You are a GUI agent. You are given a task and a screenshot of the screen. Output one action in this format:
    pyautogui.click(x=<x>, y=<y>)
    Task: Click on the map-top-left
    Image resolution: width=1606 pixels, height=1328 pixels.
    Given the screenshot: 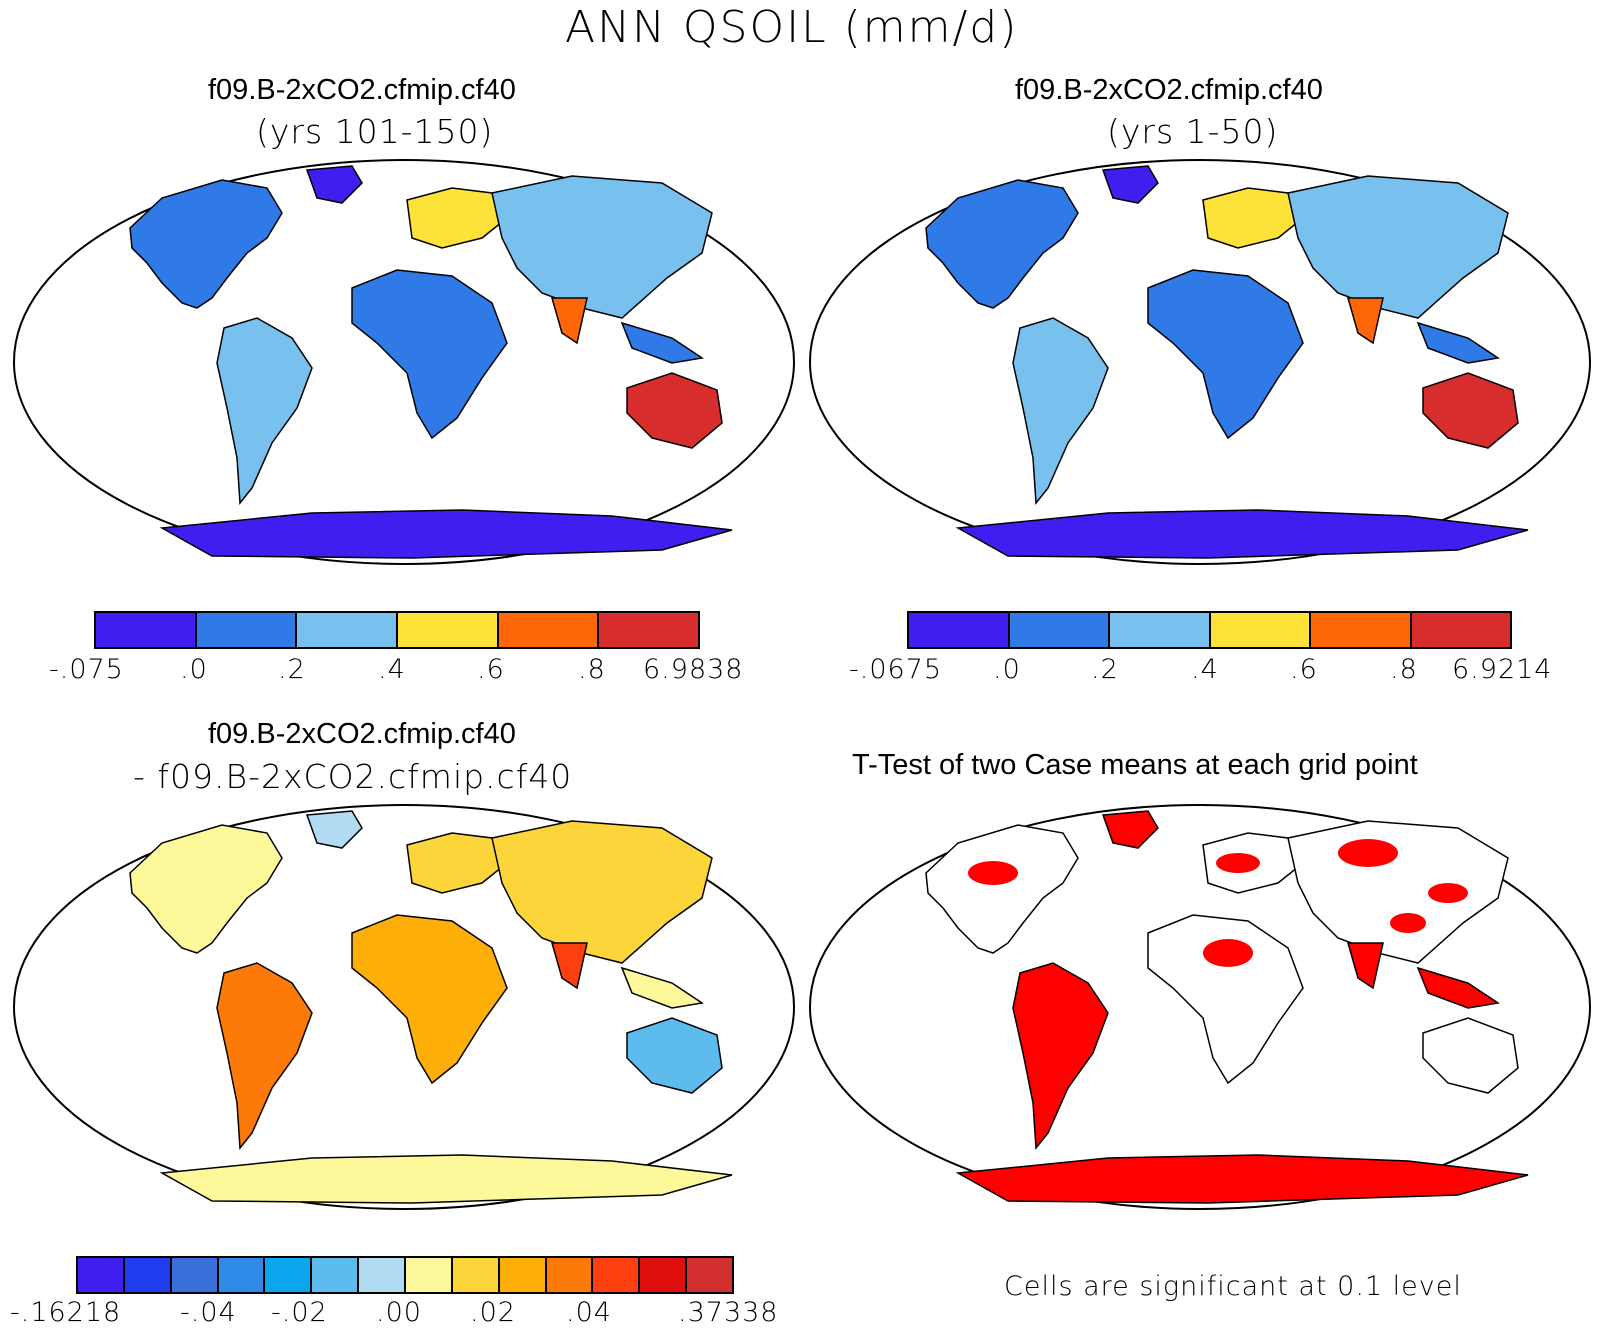 What is the action you would take?
    pyautogui.click(x=404, y=362)
    